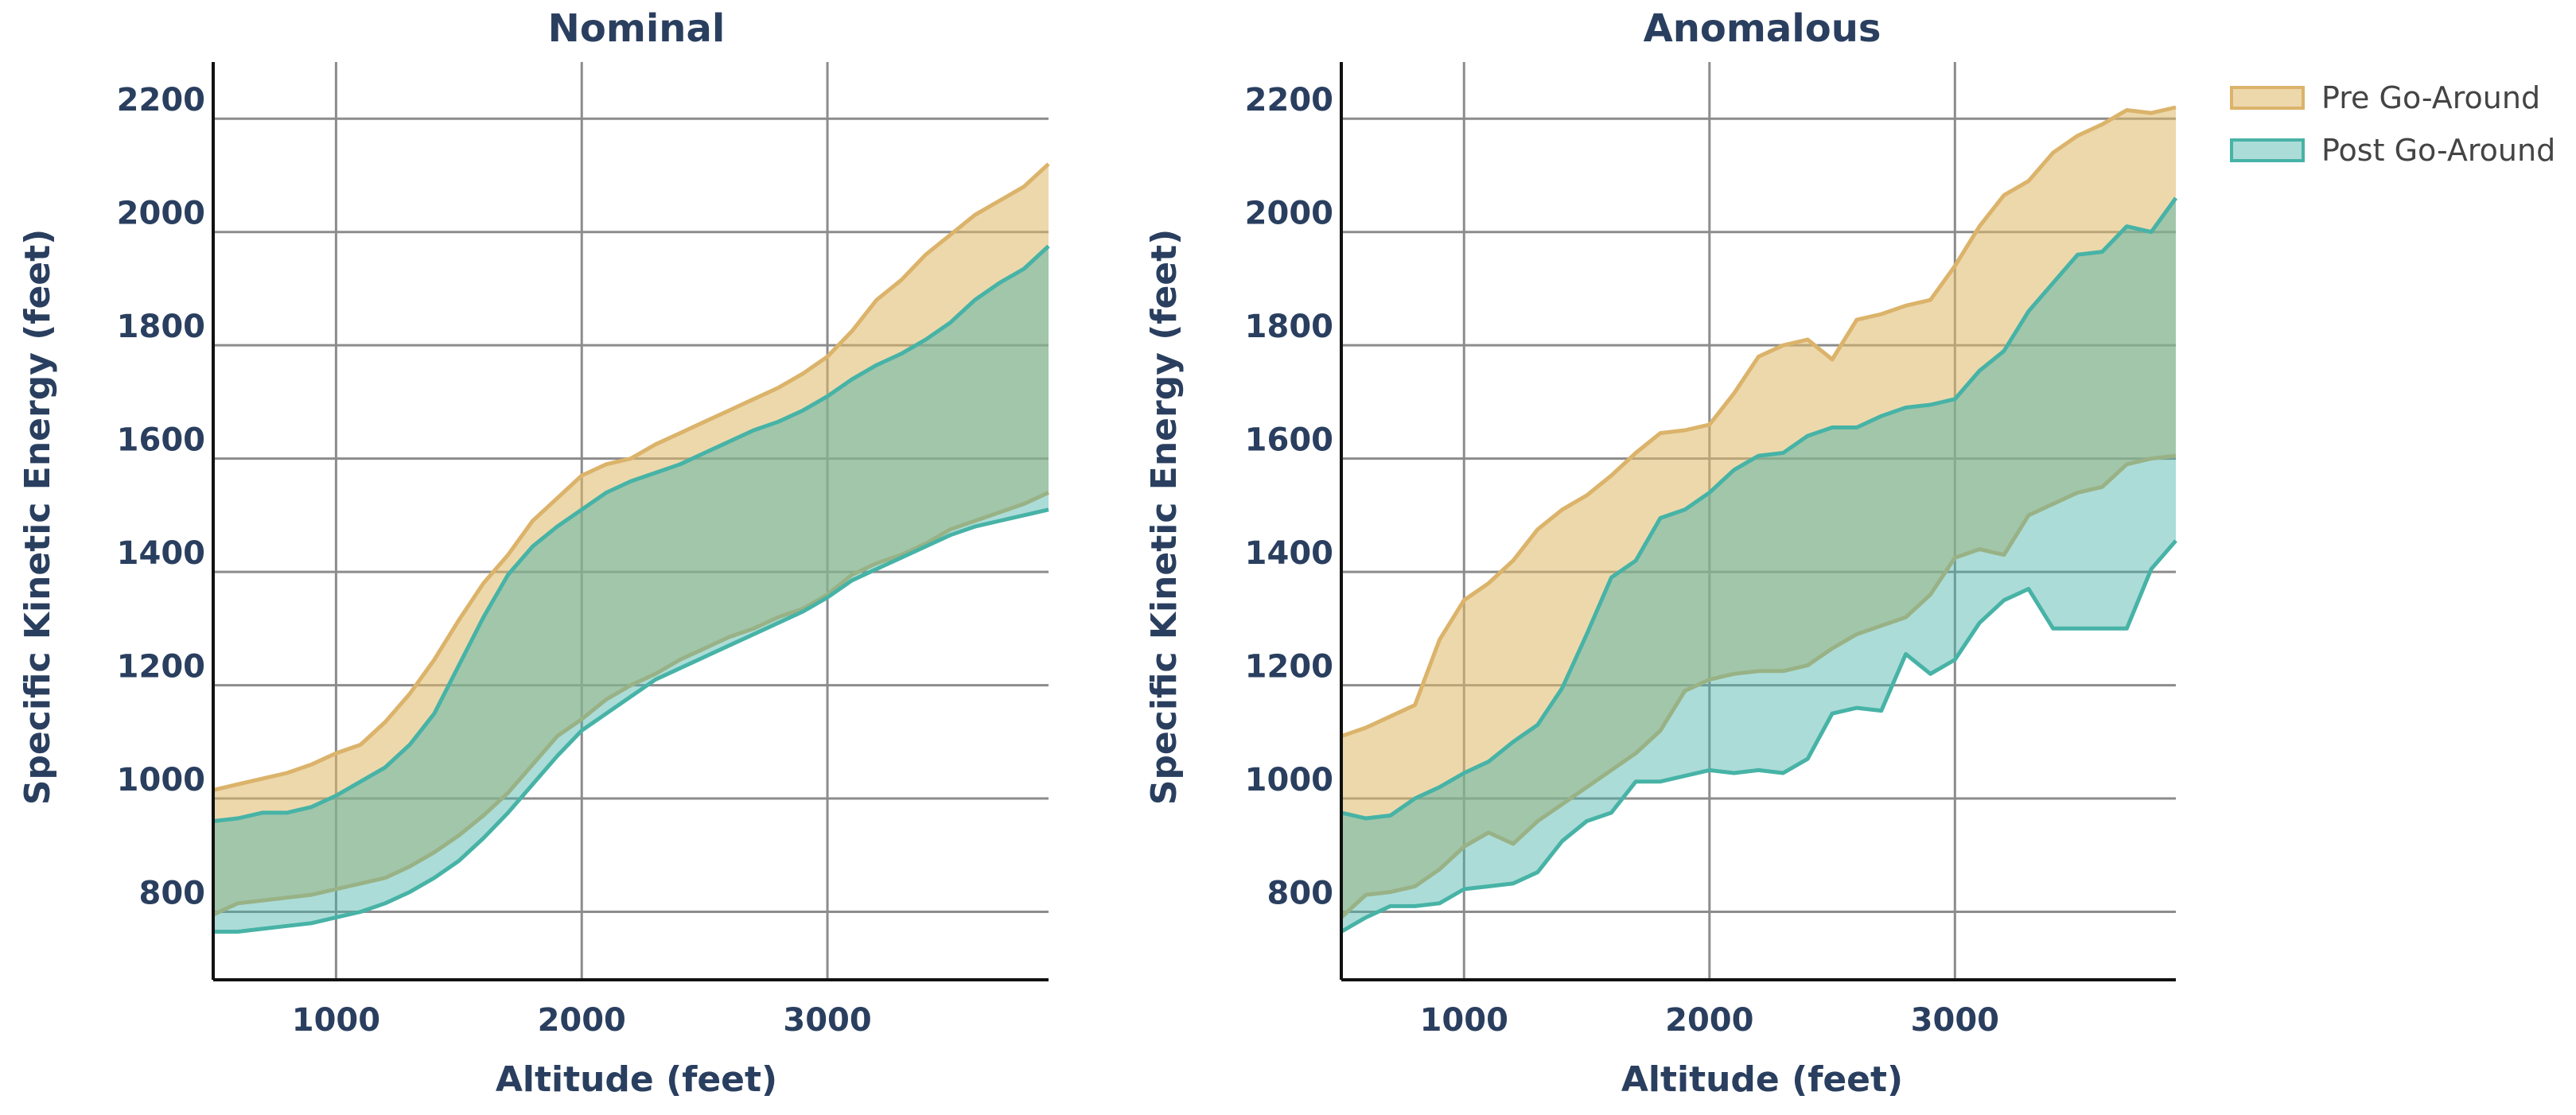  What do you see at coordinates (38, 517) in the screenshot?
I see `nominal-y-axis-title: Specific Kinetic Energy (feet)` at bounding box center [38, 517].